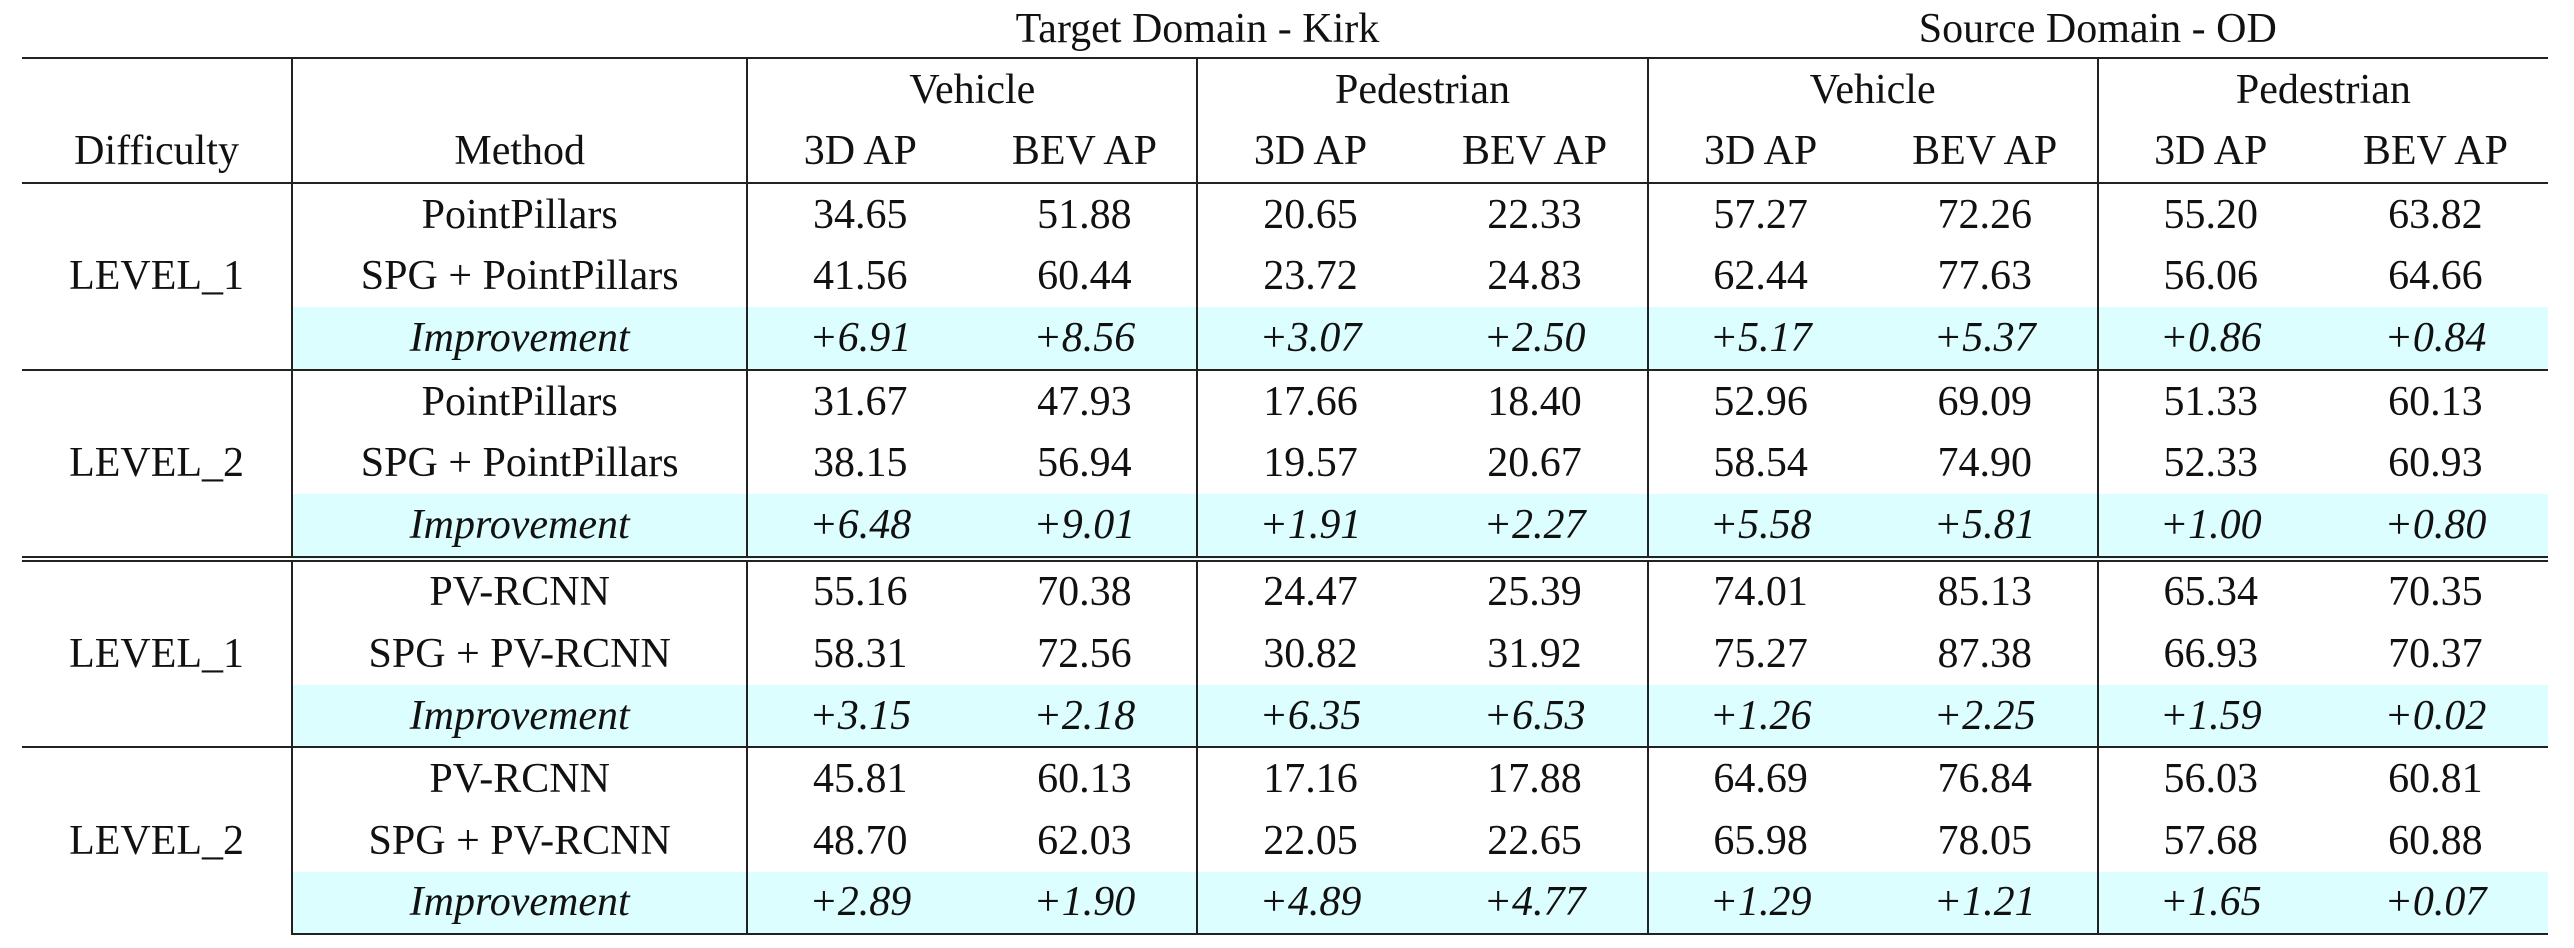  Describe the element at coordinates (1759, 903) in the screenshot. I see `value-cell: +1.29` at that location.